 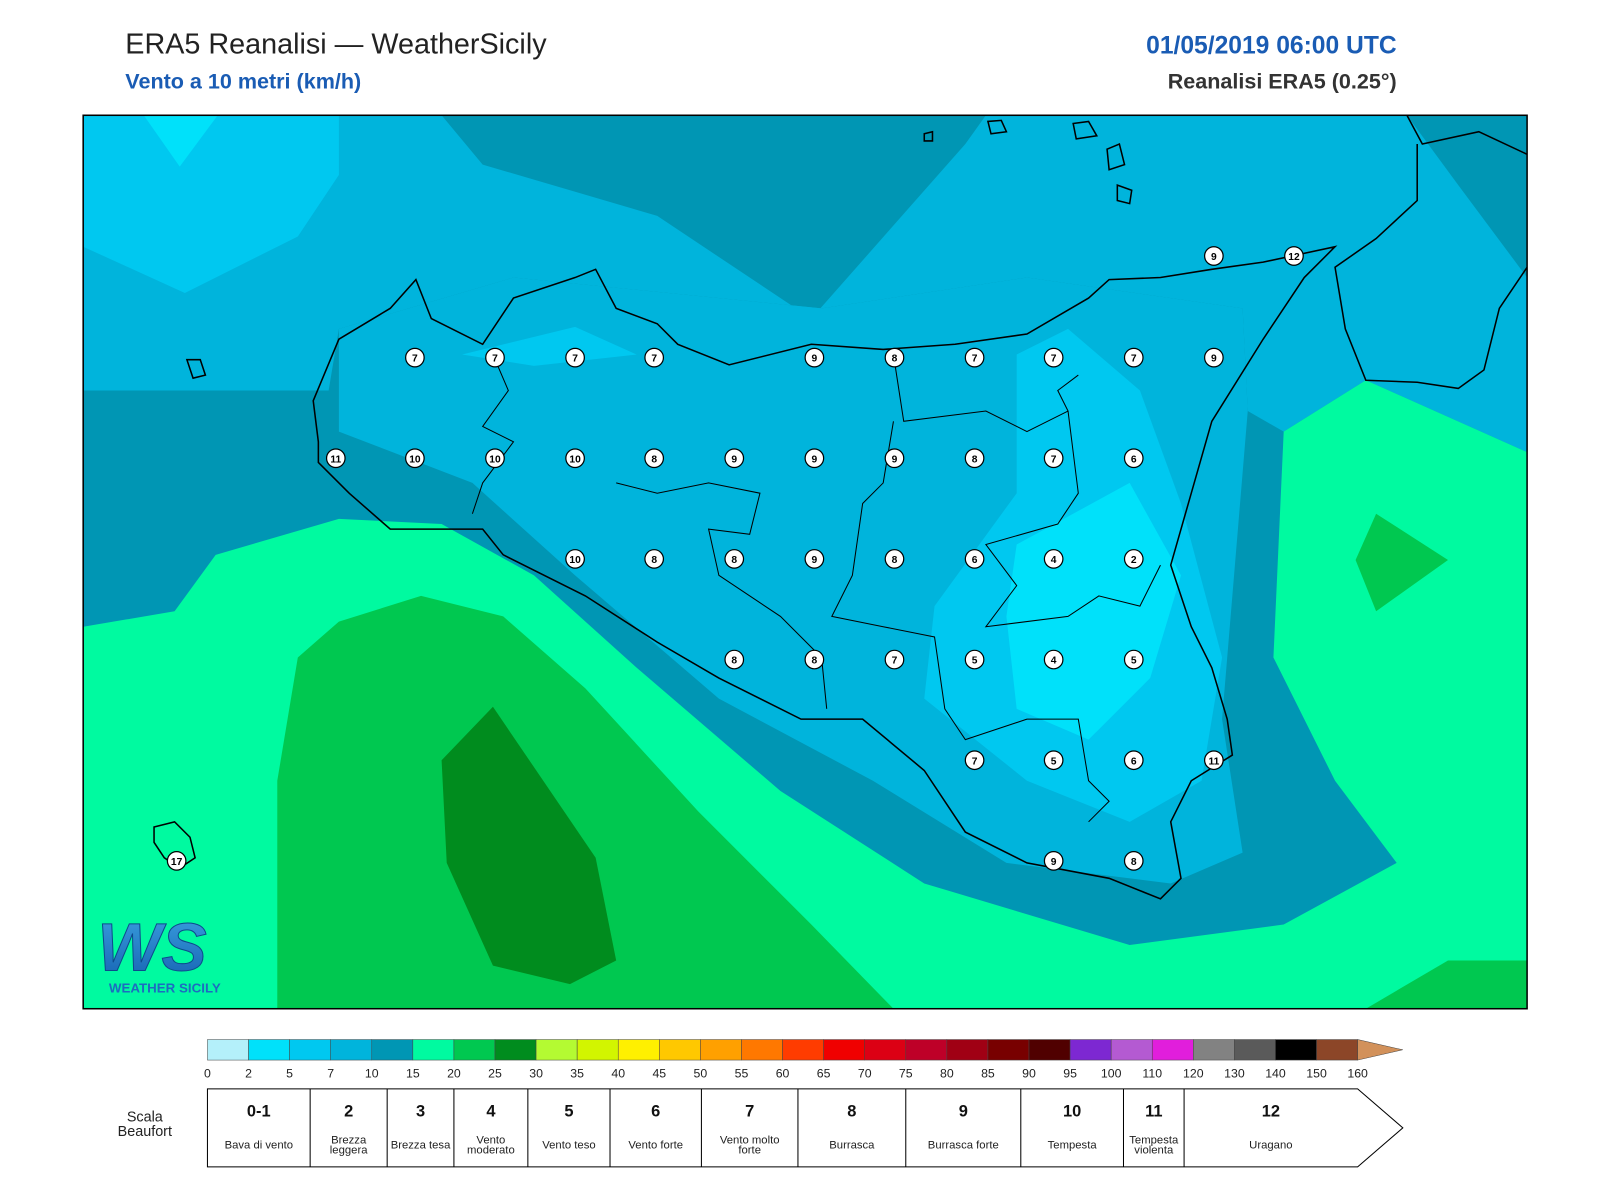 What do you see at coordinates (243, 81) in the screenshot?
I see `subtitle: Vento a 10 metri (km/h)` at bounding box center [243, 81].